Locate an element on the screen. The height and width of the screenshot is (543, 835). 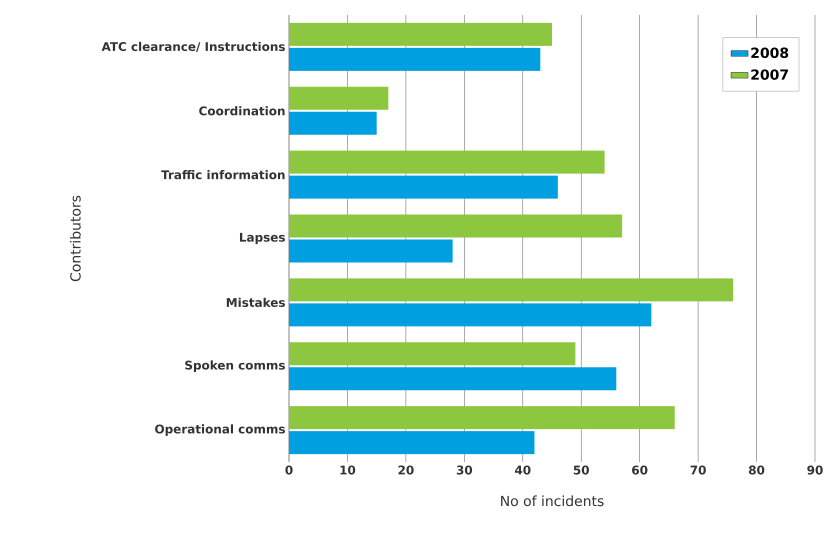
y-tick-label: Operational comms is located at coordinates (220, 430).